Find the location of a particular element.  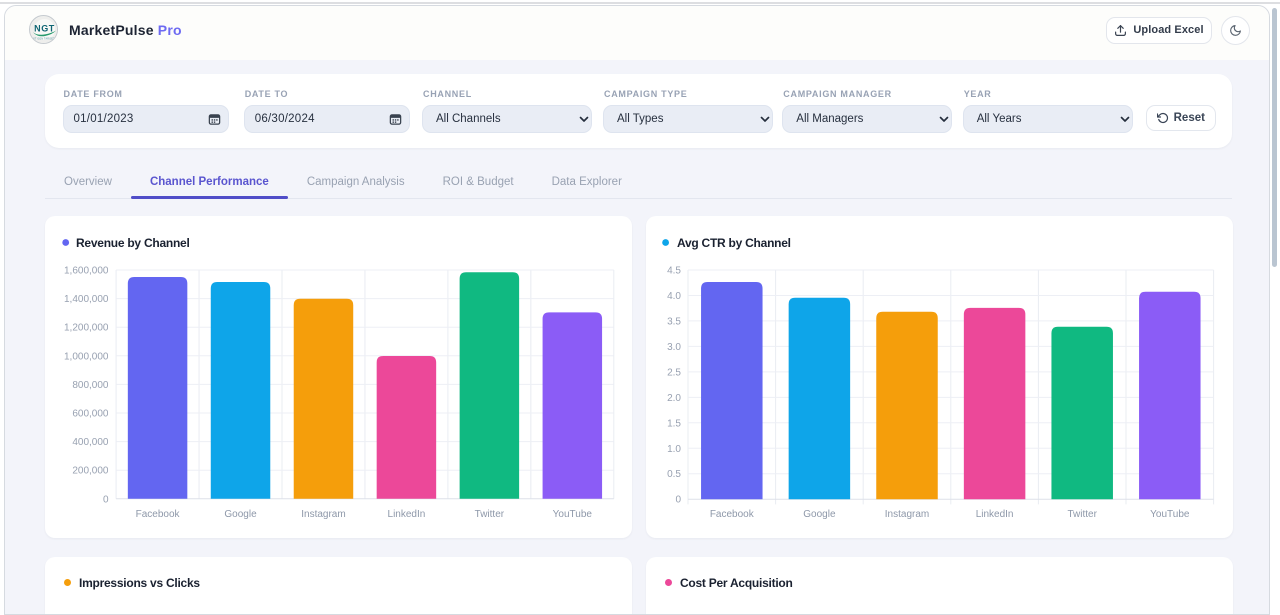

svg-text: 3.0 is located at coordinates (674, 347).